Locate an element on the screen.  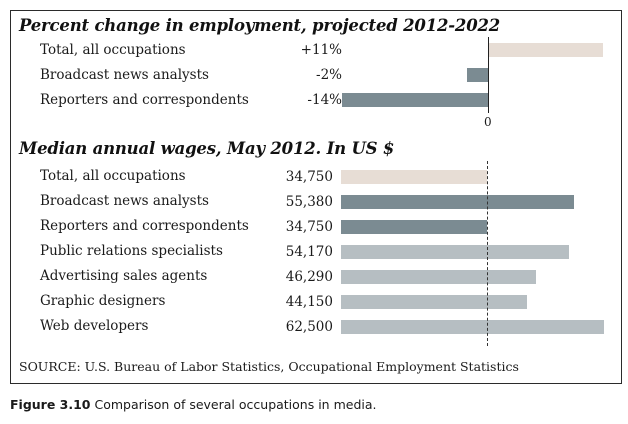
wages-chart-title: Median annual wages, May 2012. In US $ is located at coordinates (207, 148).